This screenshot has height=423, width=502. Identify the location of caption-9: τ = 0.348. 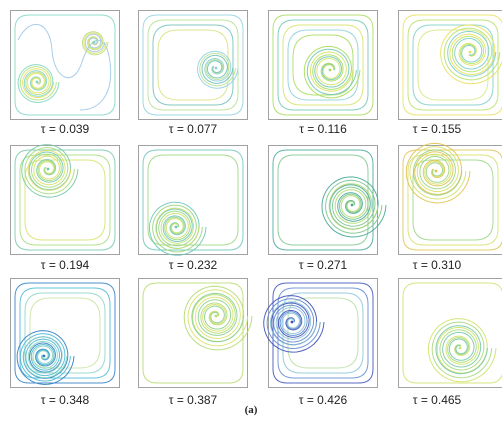
(65, 400).